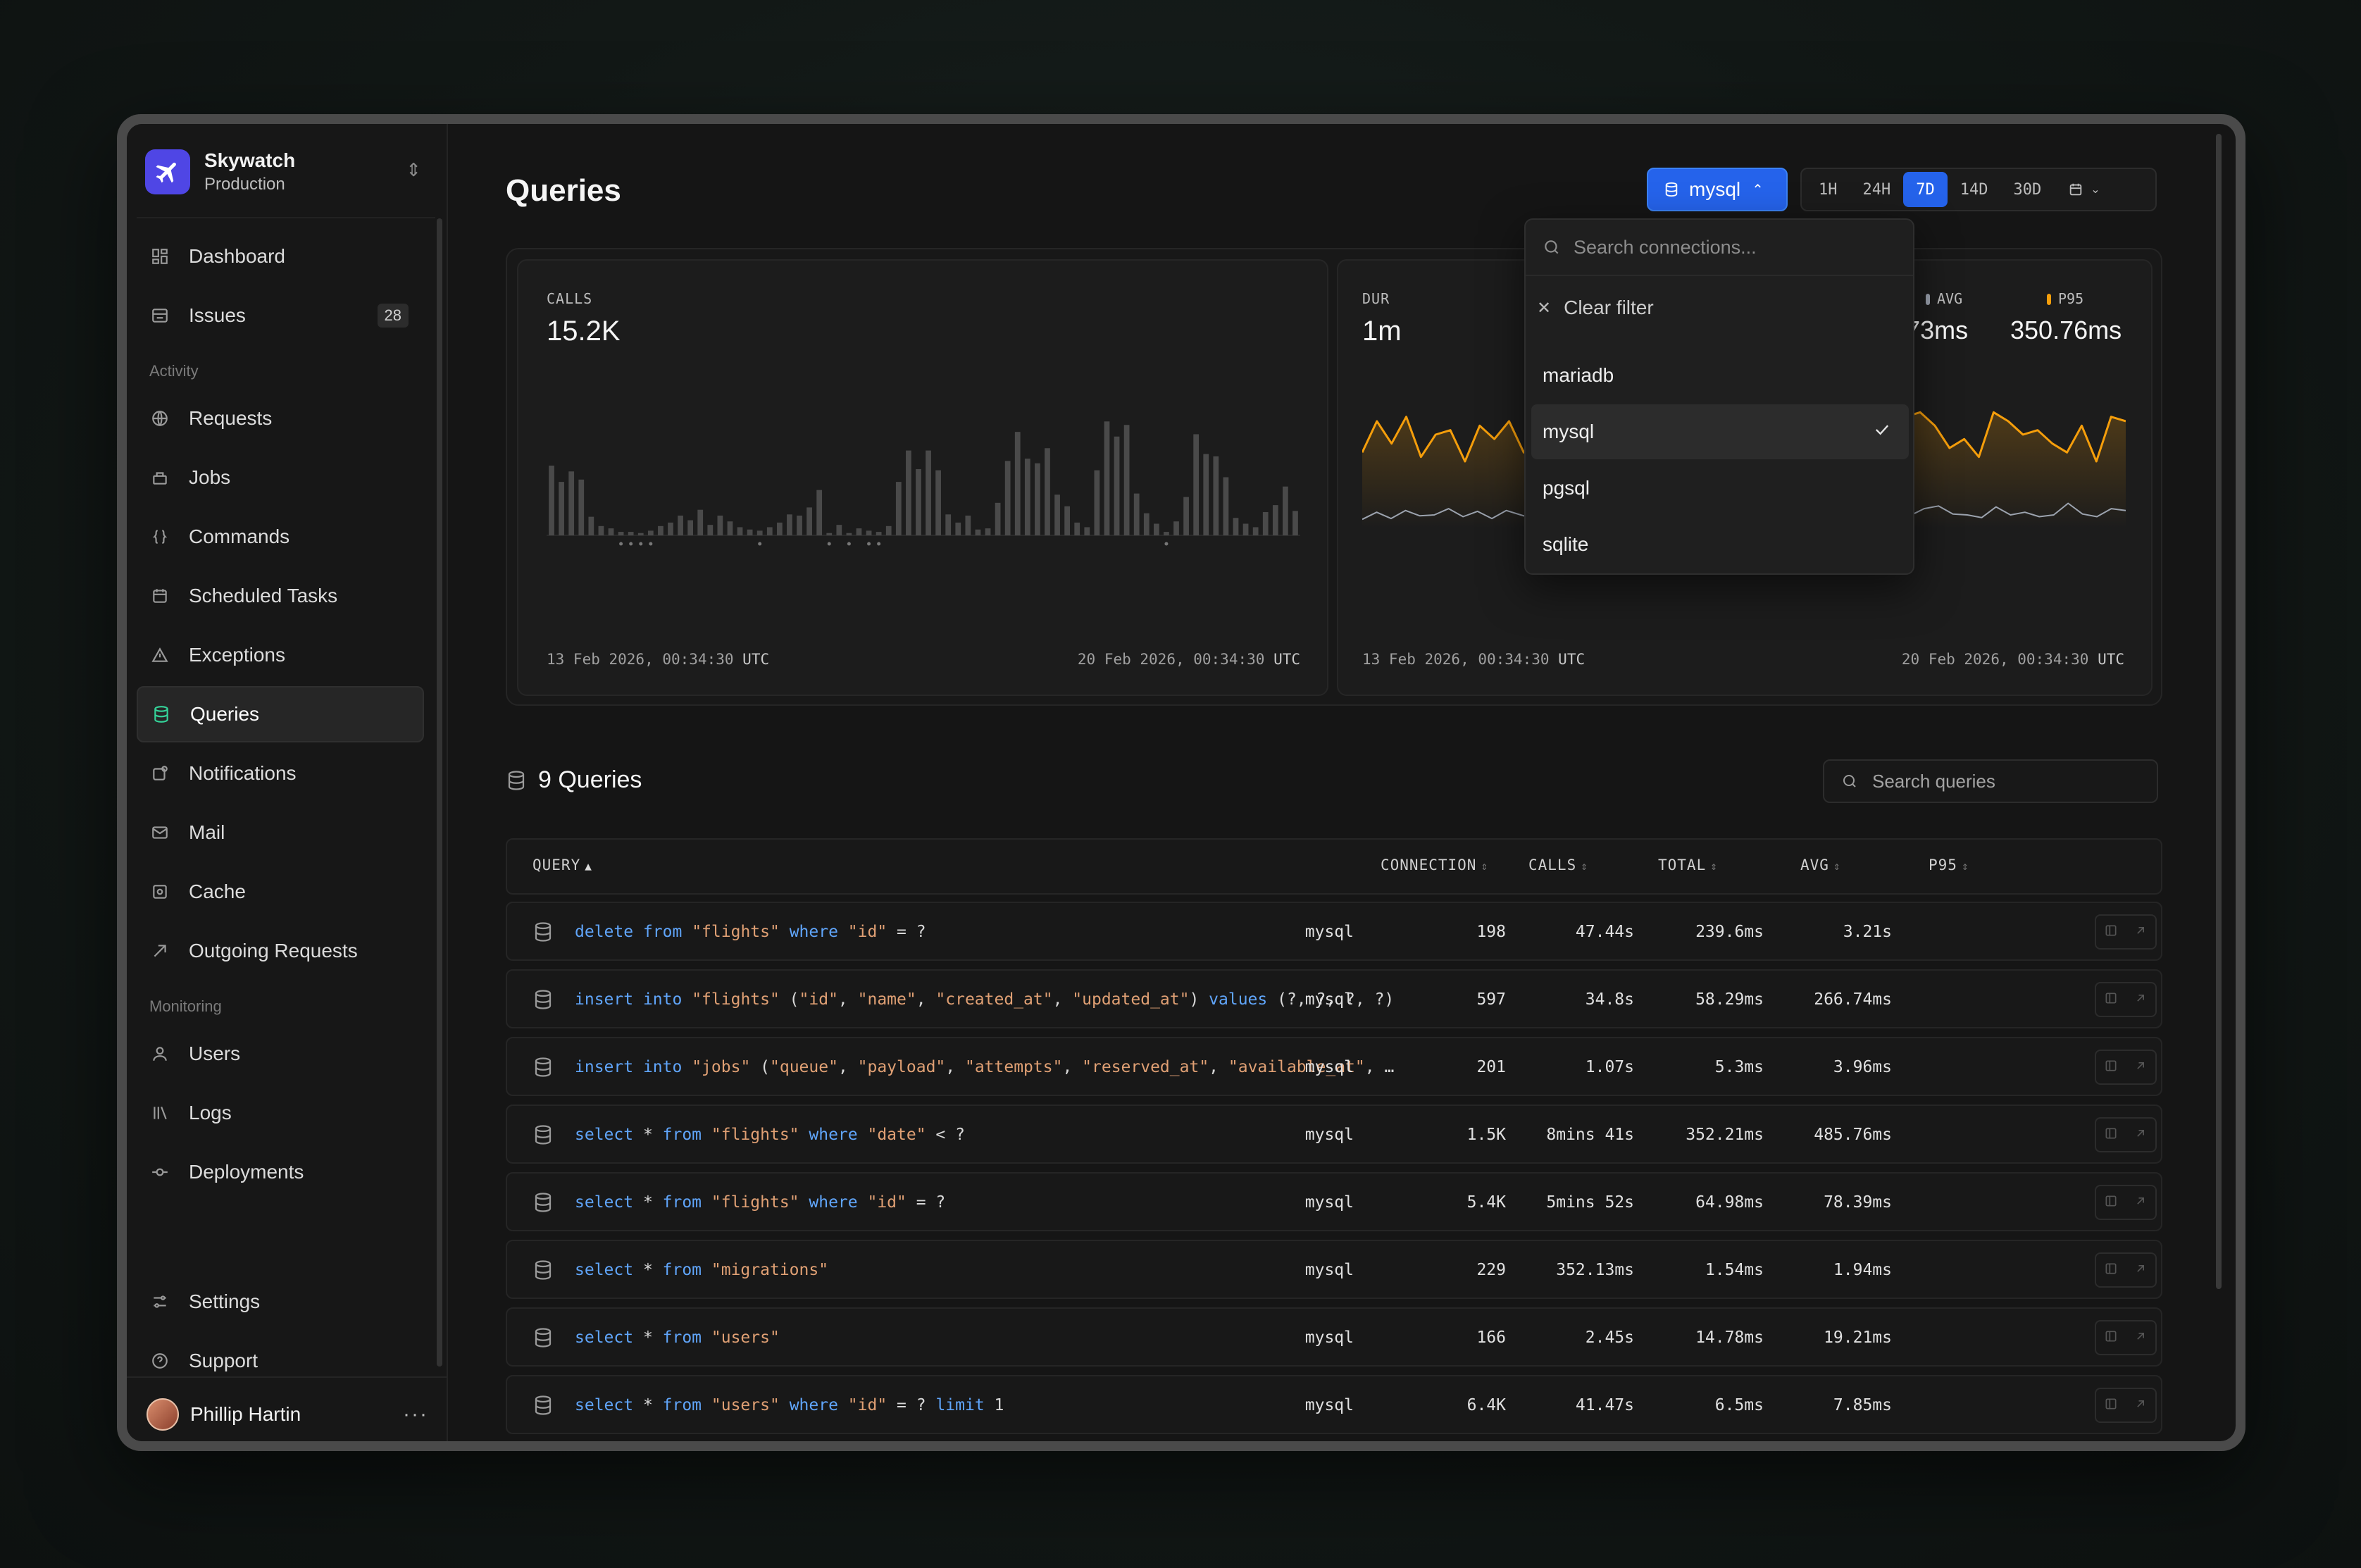  I want to click on project-switcher: Skywatch Production ⇕, so click(286, 172).